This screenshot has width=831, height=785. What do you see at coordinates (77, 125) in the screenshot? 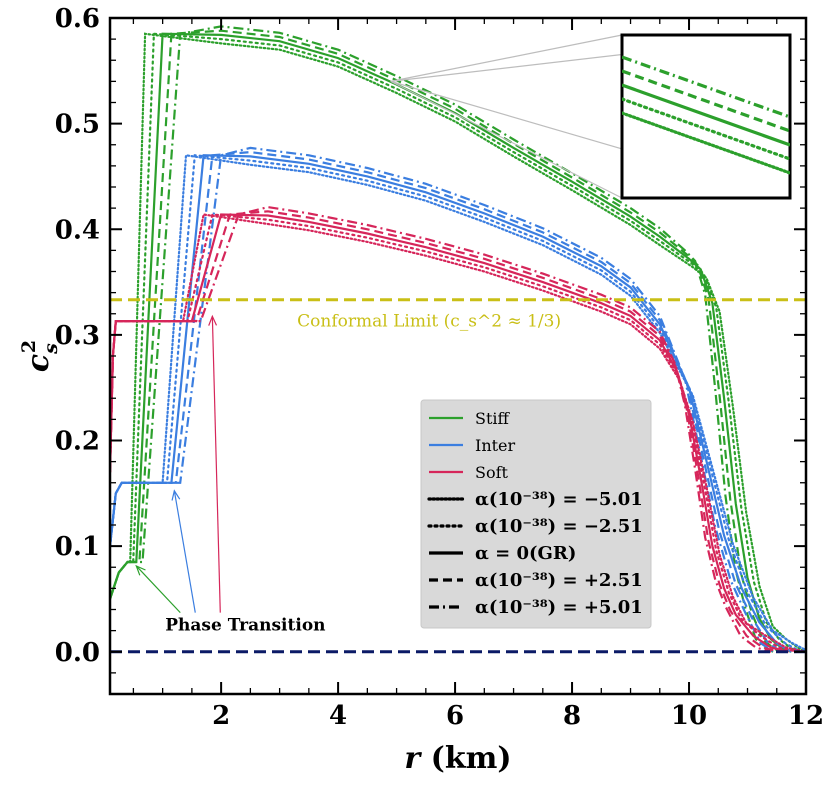
I see `y-tick-label: 0.5` at bounding box center [77, 125].